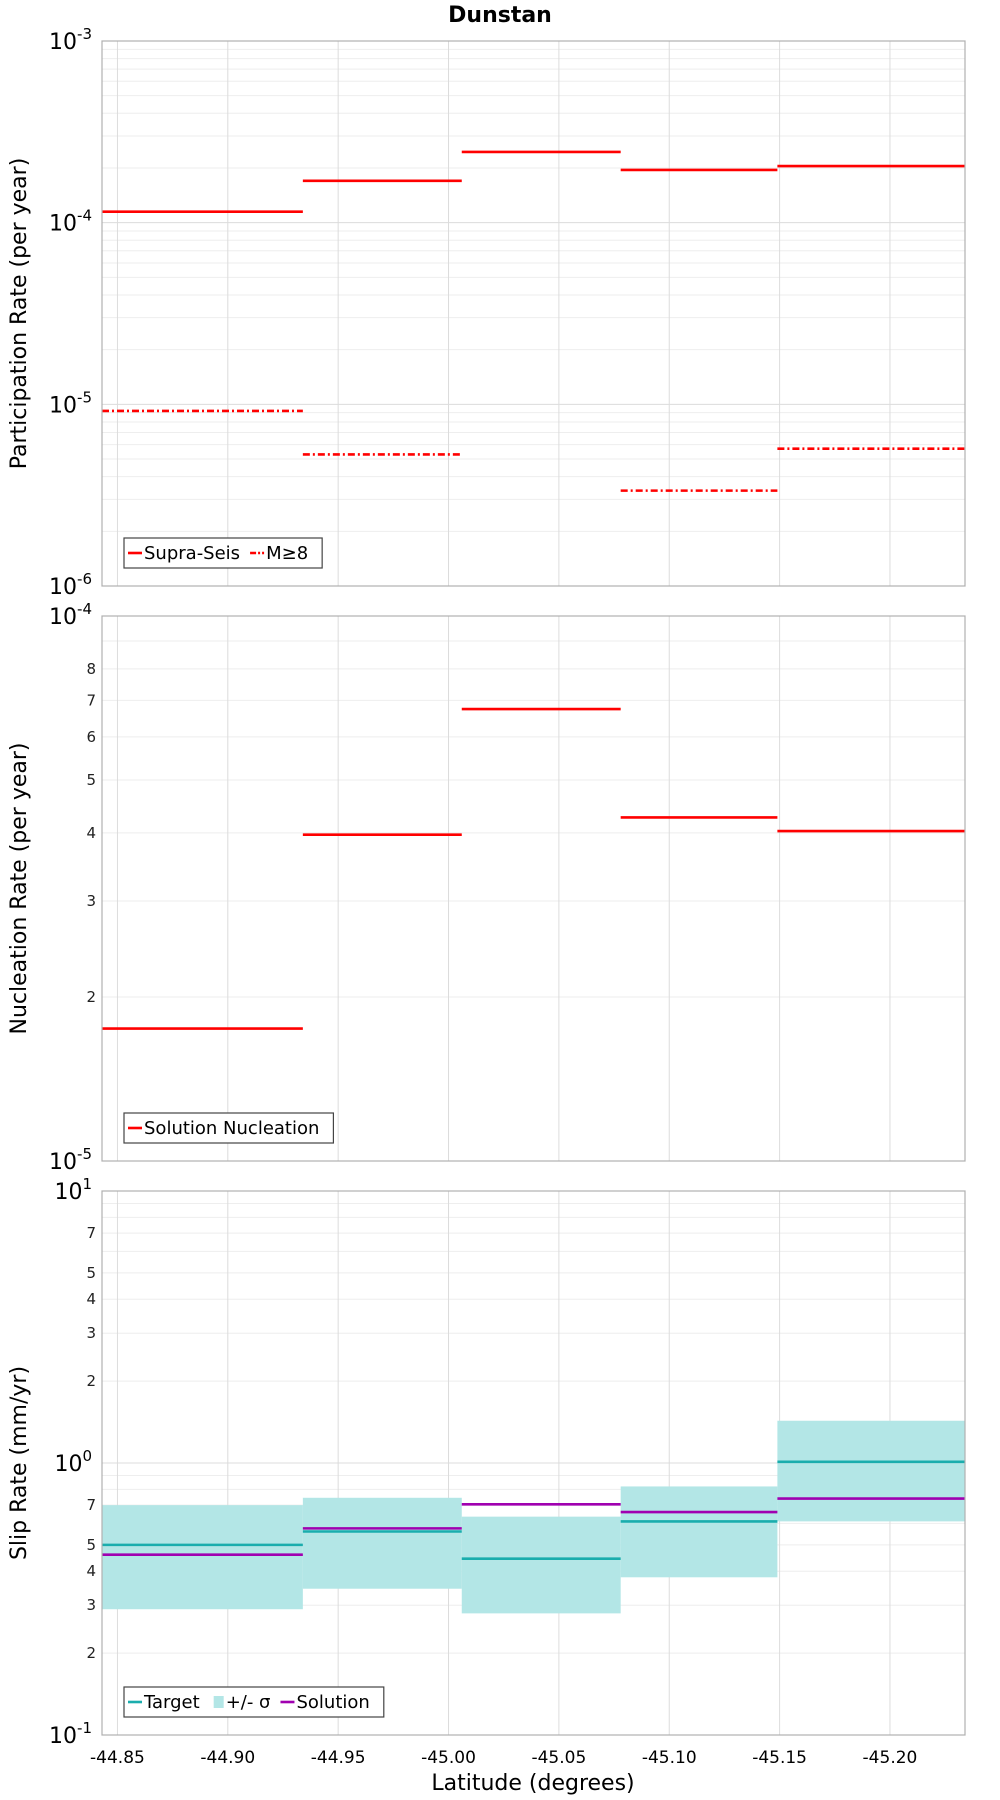 Image resolution: width=1000 pixels, height=1800 pixels. I want to click on x-axis-title: Latitude (degrees), so click(532, 1783).